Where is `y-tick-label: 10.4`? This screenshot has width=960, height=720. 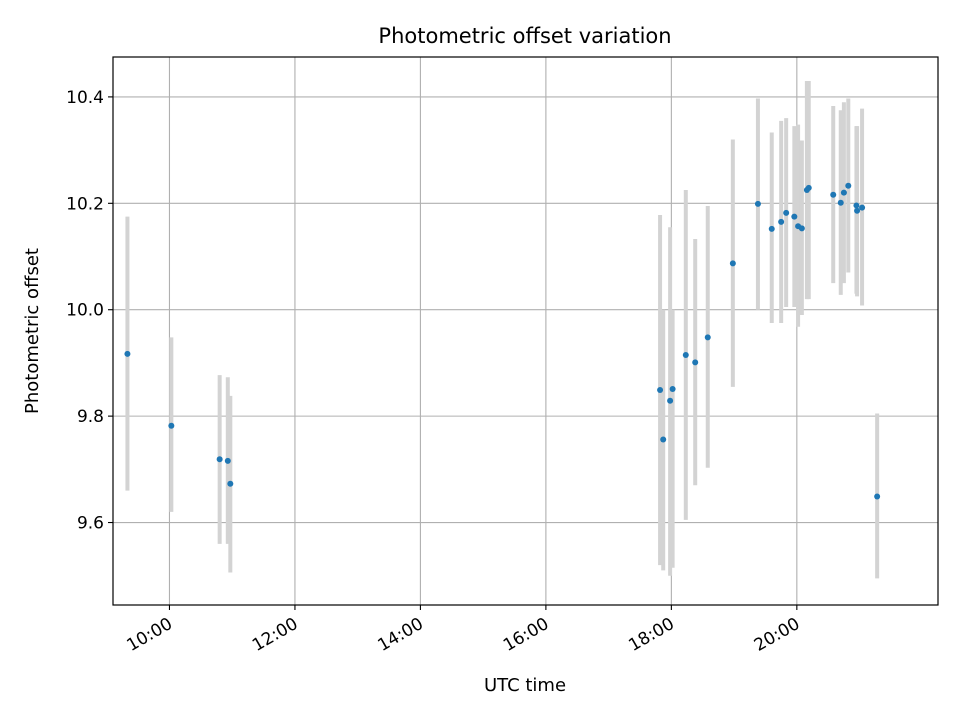 y-tick-label: 10.4 is located at coordinates (85, 98).